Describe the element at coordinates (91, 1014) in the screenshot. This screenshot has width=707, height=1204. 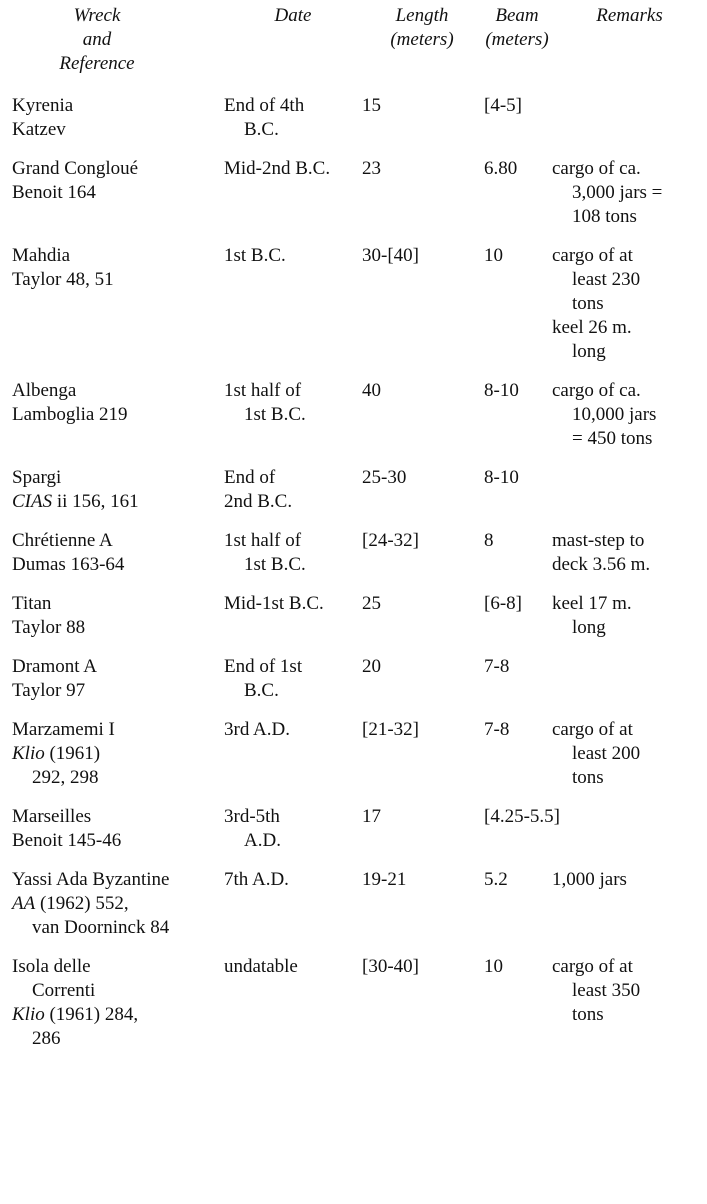
I see `ref-text: (1961) 284,` at that location.